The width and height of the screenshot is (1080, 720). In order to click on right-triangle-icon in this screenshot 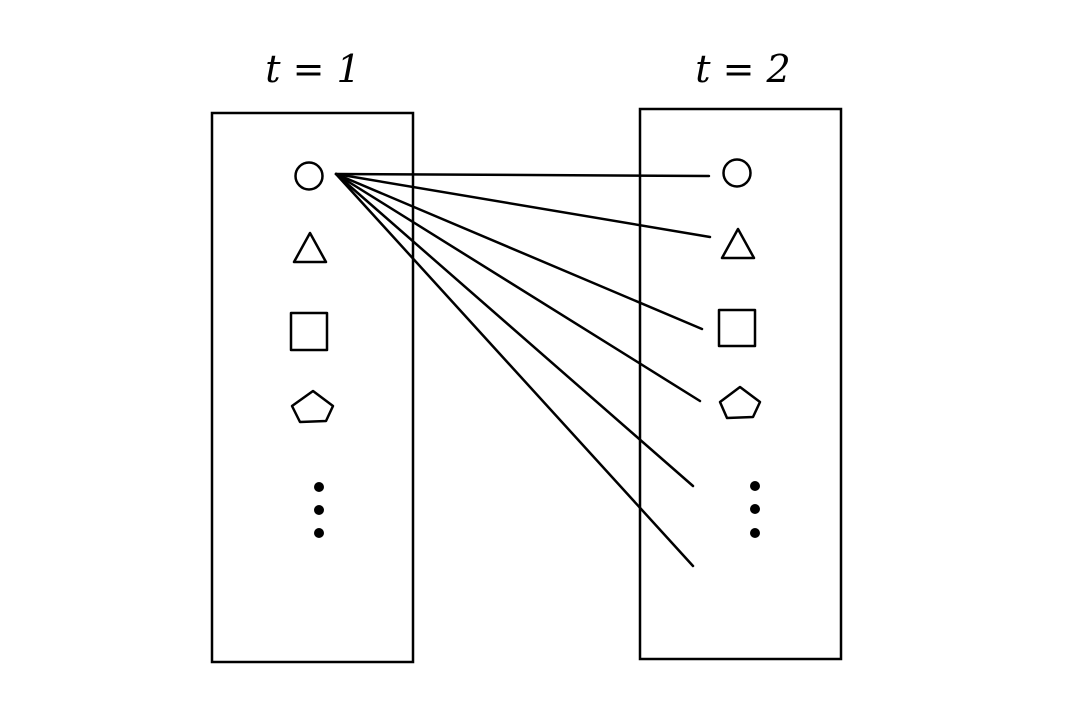, I will do `click(738, 243)`.